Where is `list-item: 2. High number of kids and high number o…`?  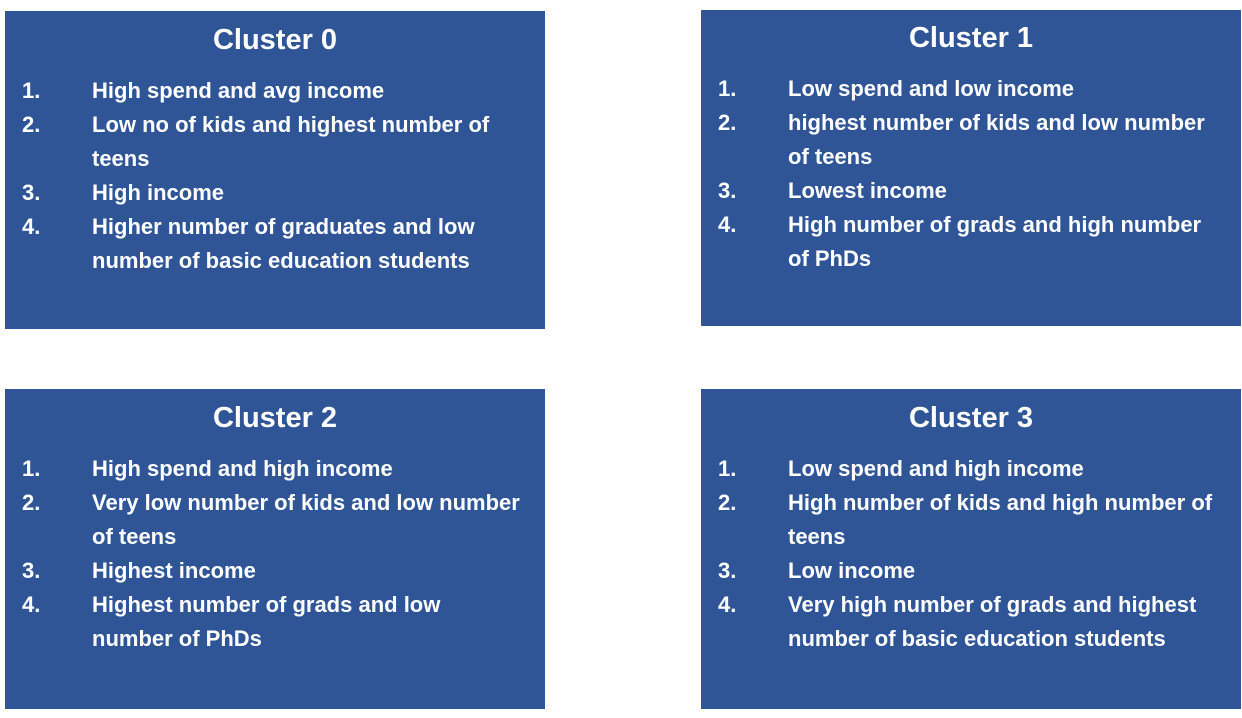 list-item: 2. High number of kids and high number o… is located at coordinates (971, 520).